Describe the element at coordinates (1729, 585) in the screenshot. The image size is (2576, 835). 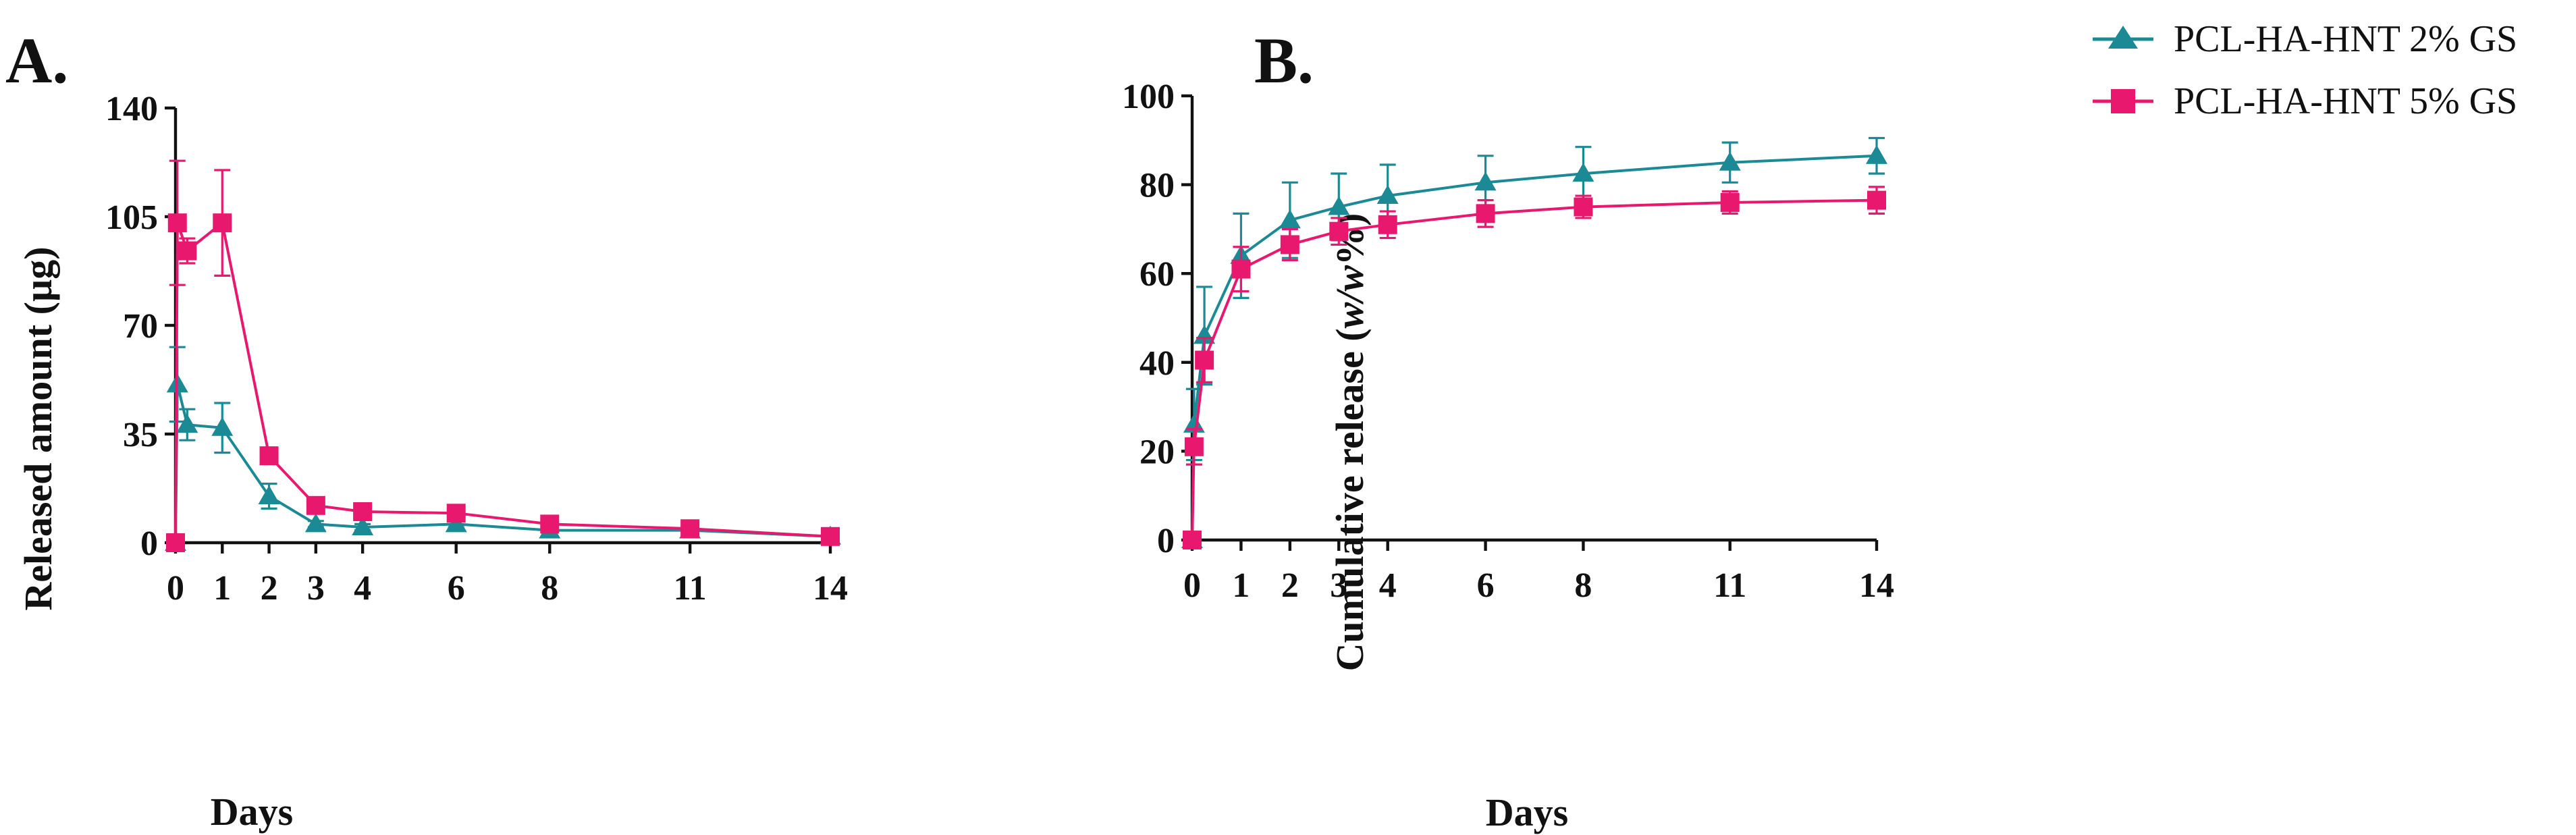
I see `panel-b-x-tick-label: 11` at that location.